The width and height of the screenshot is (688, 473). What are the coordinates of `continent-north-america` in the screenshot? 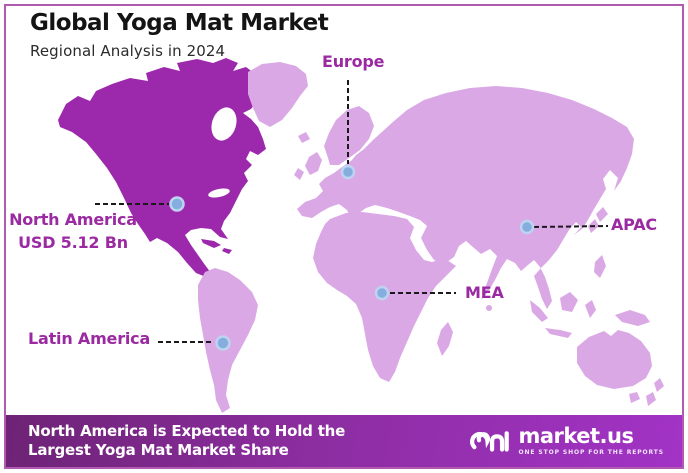 It's located at (162, 167).